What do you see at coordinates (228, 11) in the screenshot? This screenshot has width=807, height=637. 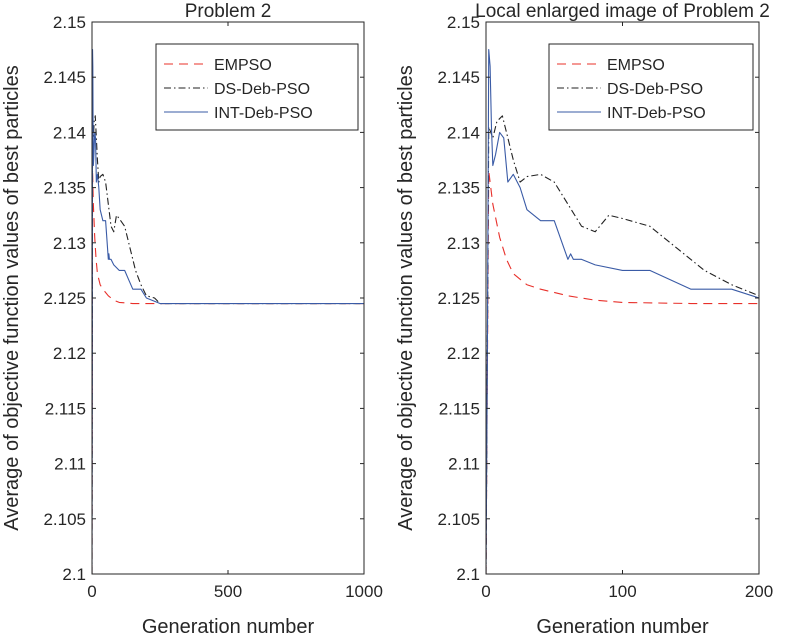 I see `chart-title: Problem 2` at bounding box center [228, 11].